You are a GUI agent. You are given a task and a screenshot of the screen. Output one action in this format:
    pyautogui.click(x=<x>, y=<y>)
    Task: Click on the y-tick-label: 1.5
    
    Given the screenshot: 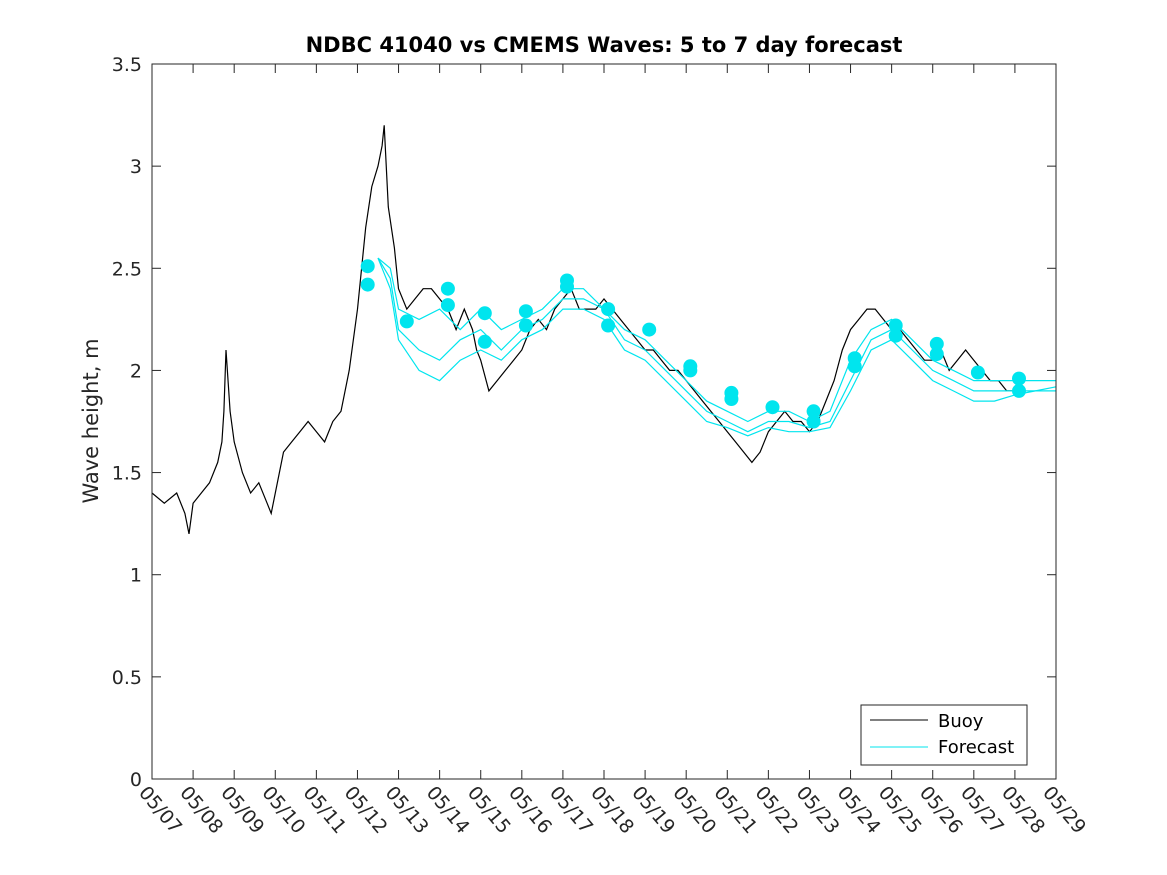 What is the action you would take?
    pyautogui.click(x=127, y=474)
    